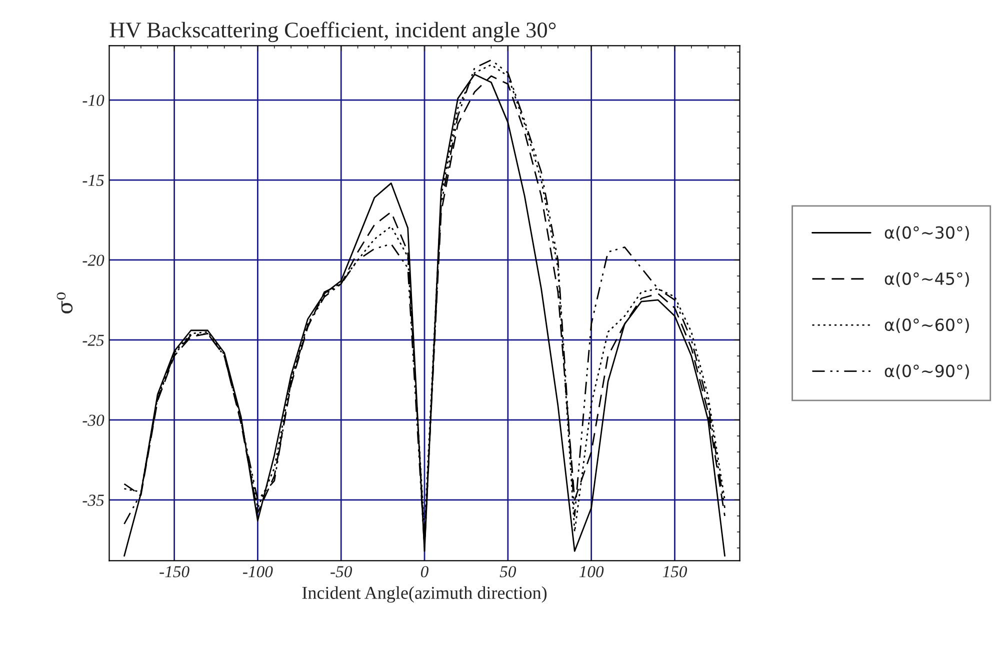 The image size is (993, 652). What do you see at coordinates (926, 372) in the screenshot?
I see `legend-label: α(0°~90°)` at bounding box center [926, 372].